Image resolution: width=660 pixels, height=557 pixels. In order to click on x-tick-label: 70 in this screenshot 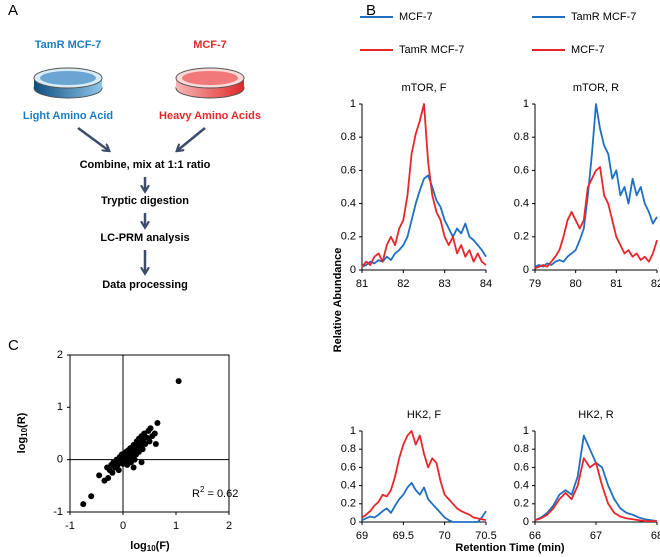, I will do `click(445, 536)`.